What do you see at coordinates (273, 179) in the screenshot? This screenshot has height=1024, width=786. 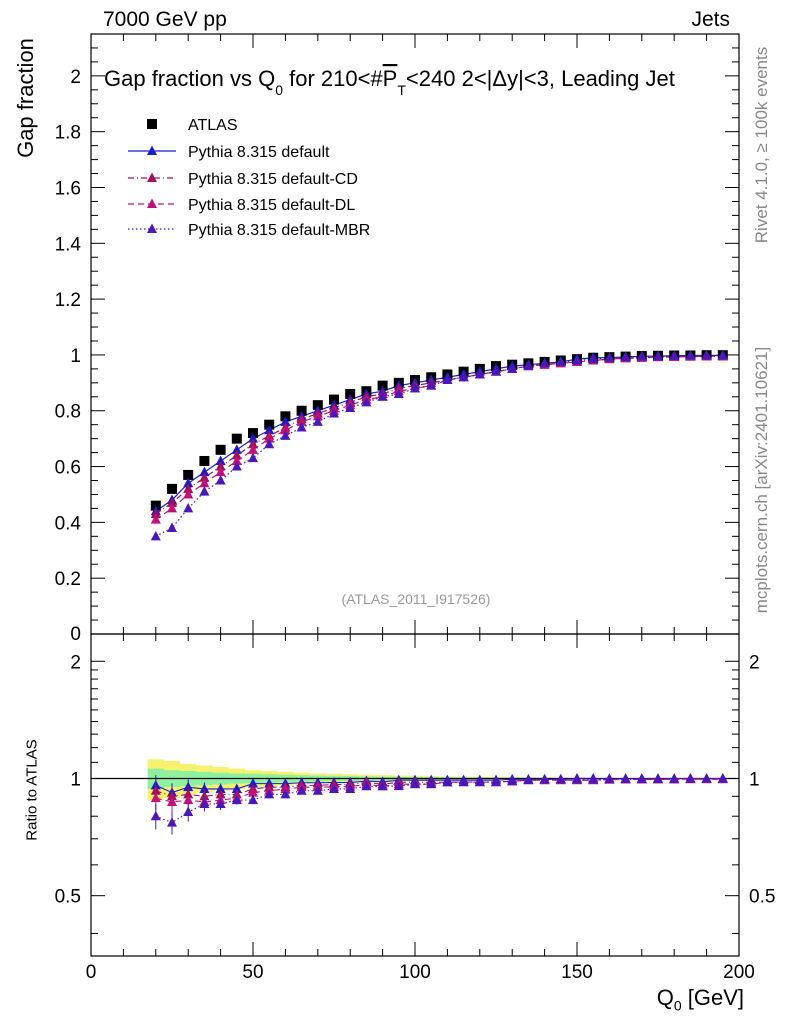 I see `legend-label-cd: Pythia 8.315 default-CD` at bounding box center [273, 179].